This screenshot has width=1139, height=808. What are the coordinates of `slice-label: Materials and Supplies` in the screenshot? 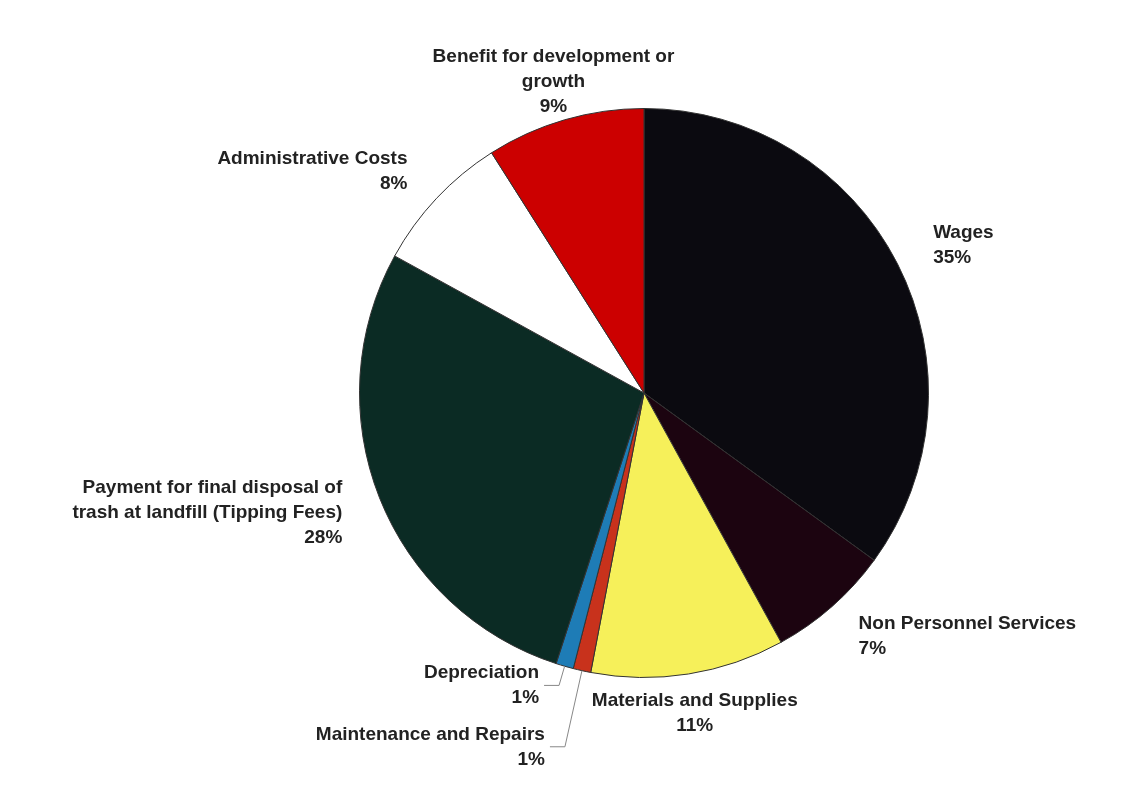 It's located at (694, 700).